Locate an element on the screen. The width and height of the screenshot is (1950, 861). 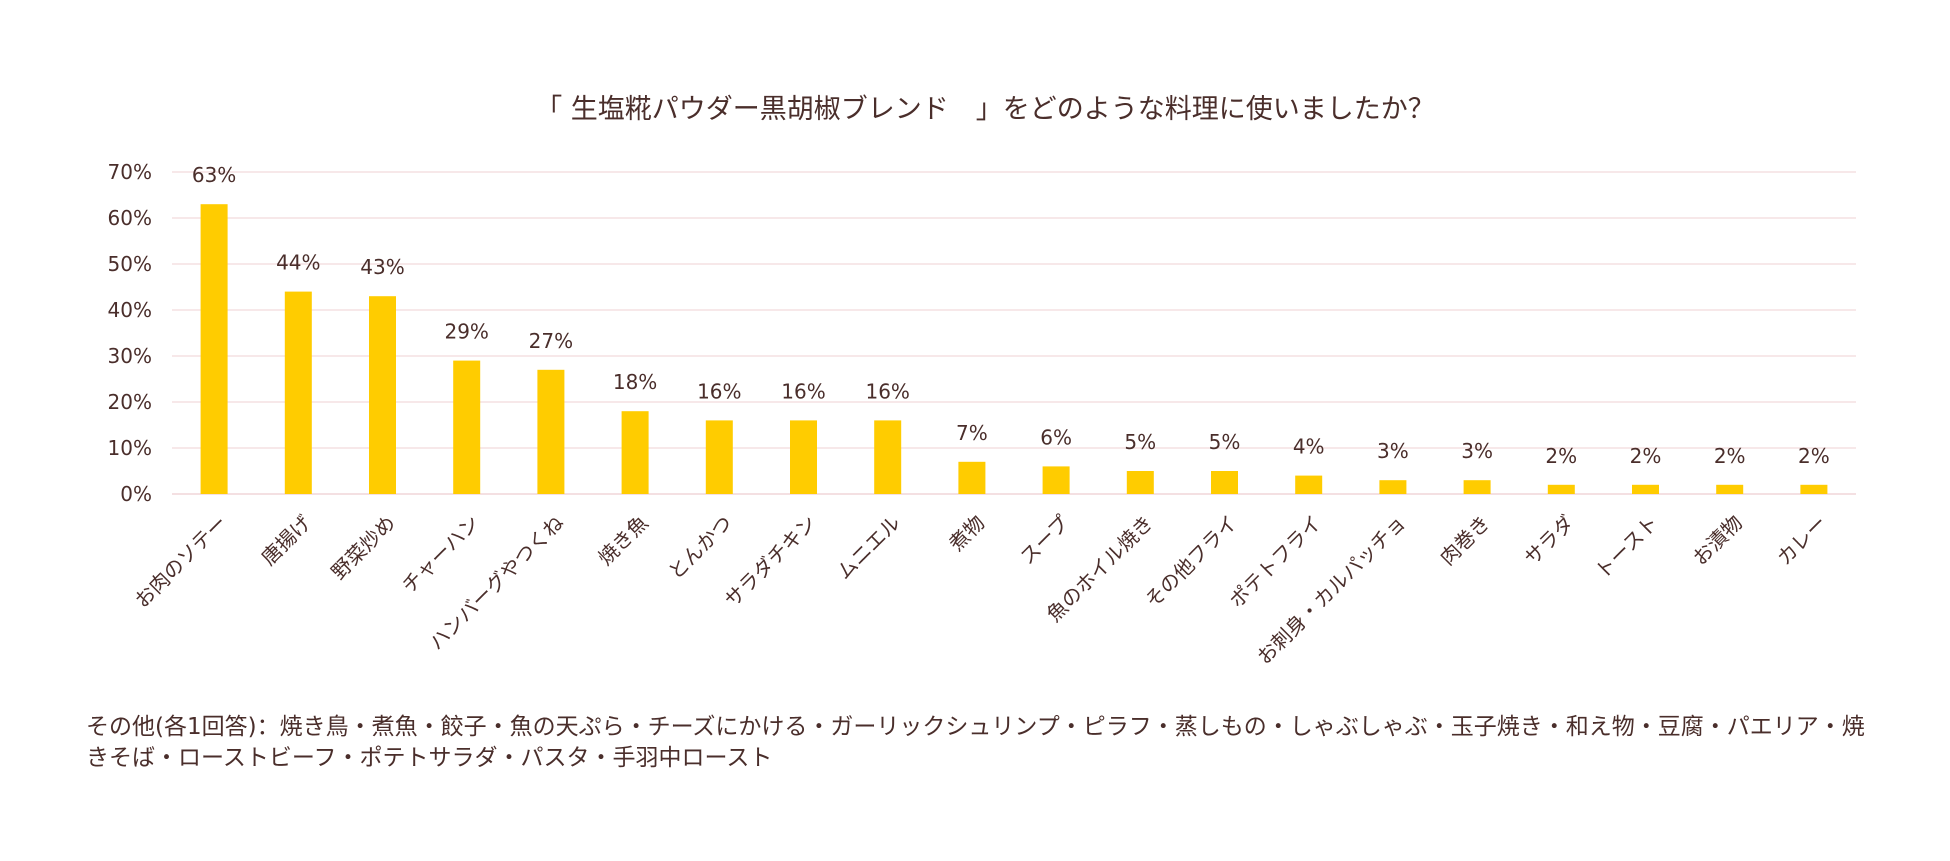
category-label: 焼き魚 is located at coordinates (622, 540).